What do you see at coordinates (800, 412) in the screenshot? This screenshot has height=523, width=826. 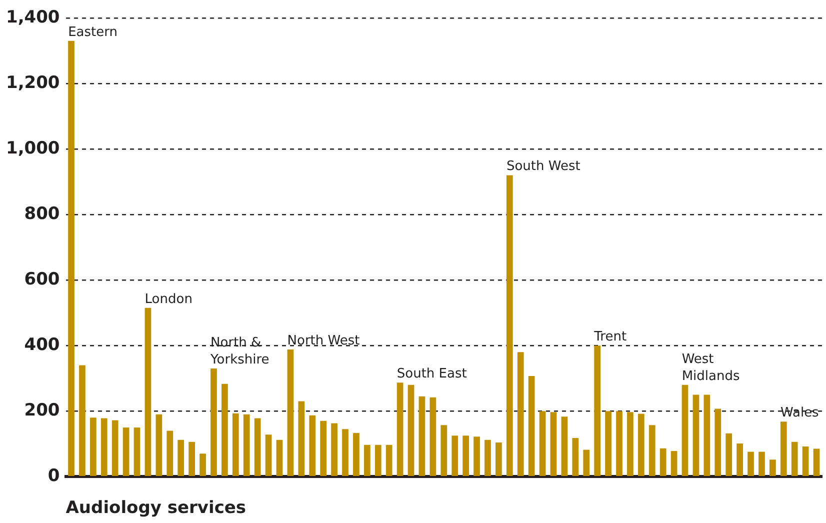 I see `annotation: Wales` at bounding box center [800, 412].